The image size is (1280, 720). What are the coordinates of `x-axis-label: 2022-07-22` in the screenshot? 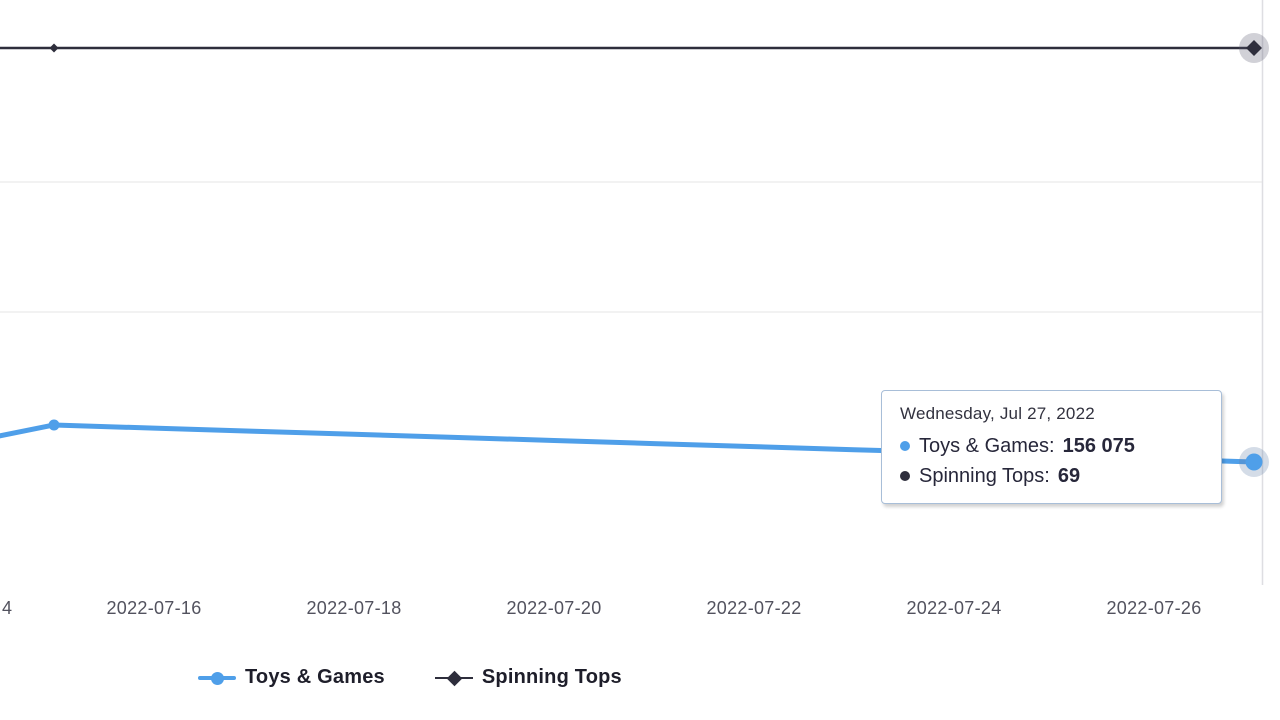 It's located at (754, 608).